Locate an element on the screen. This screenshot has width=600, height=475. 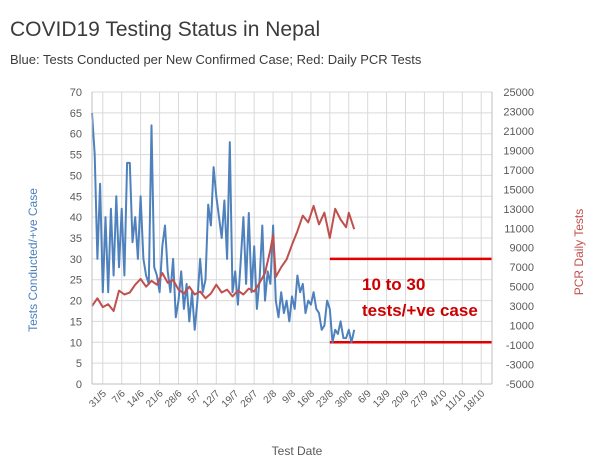
y-tick-label-left: 50 is located at coordinates (76, 176).